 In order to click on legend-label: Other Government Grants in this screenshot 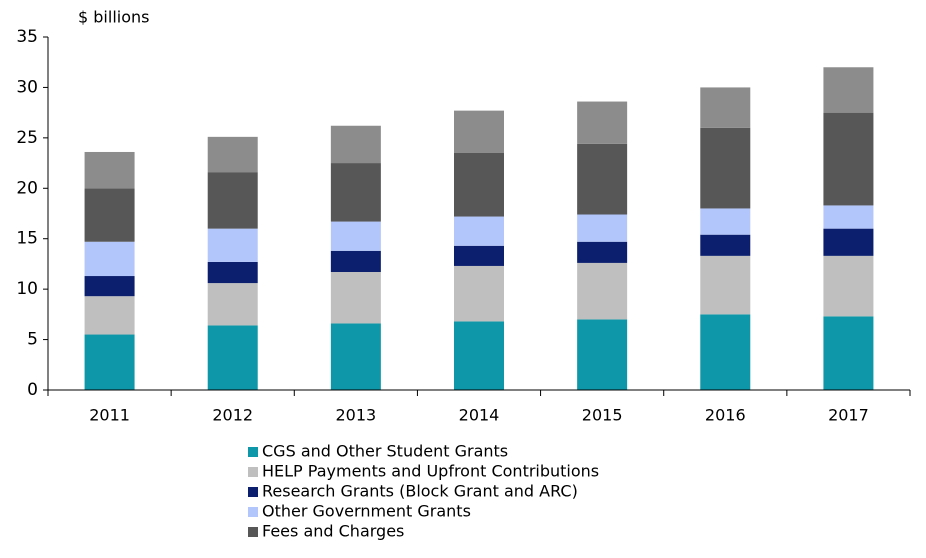, I will do `click(366, 511)`.